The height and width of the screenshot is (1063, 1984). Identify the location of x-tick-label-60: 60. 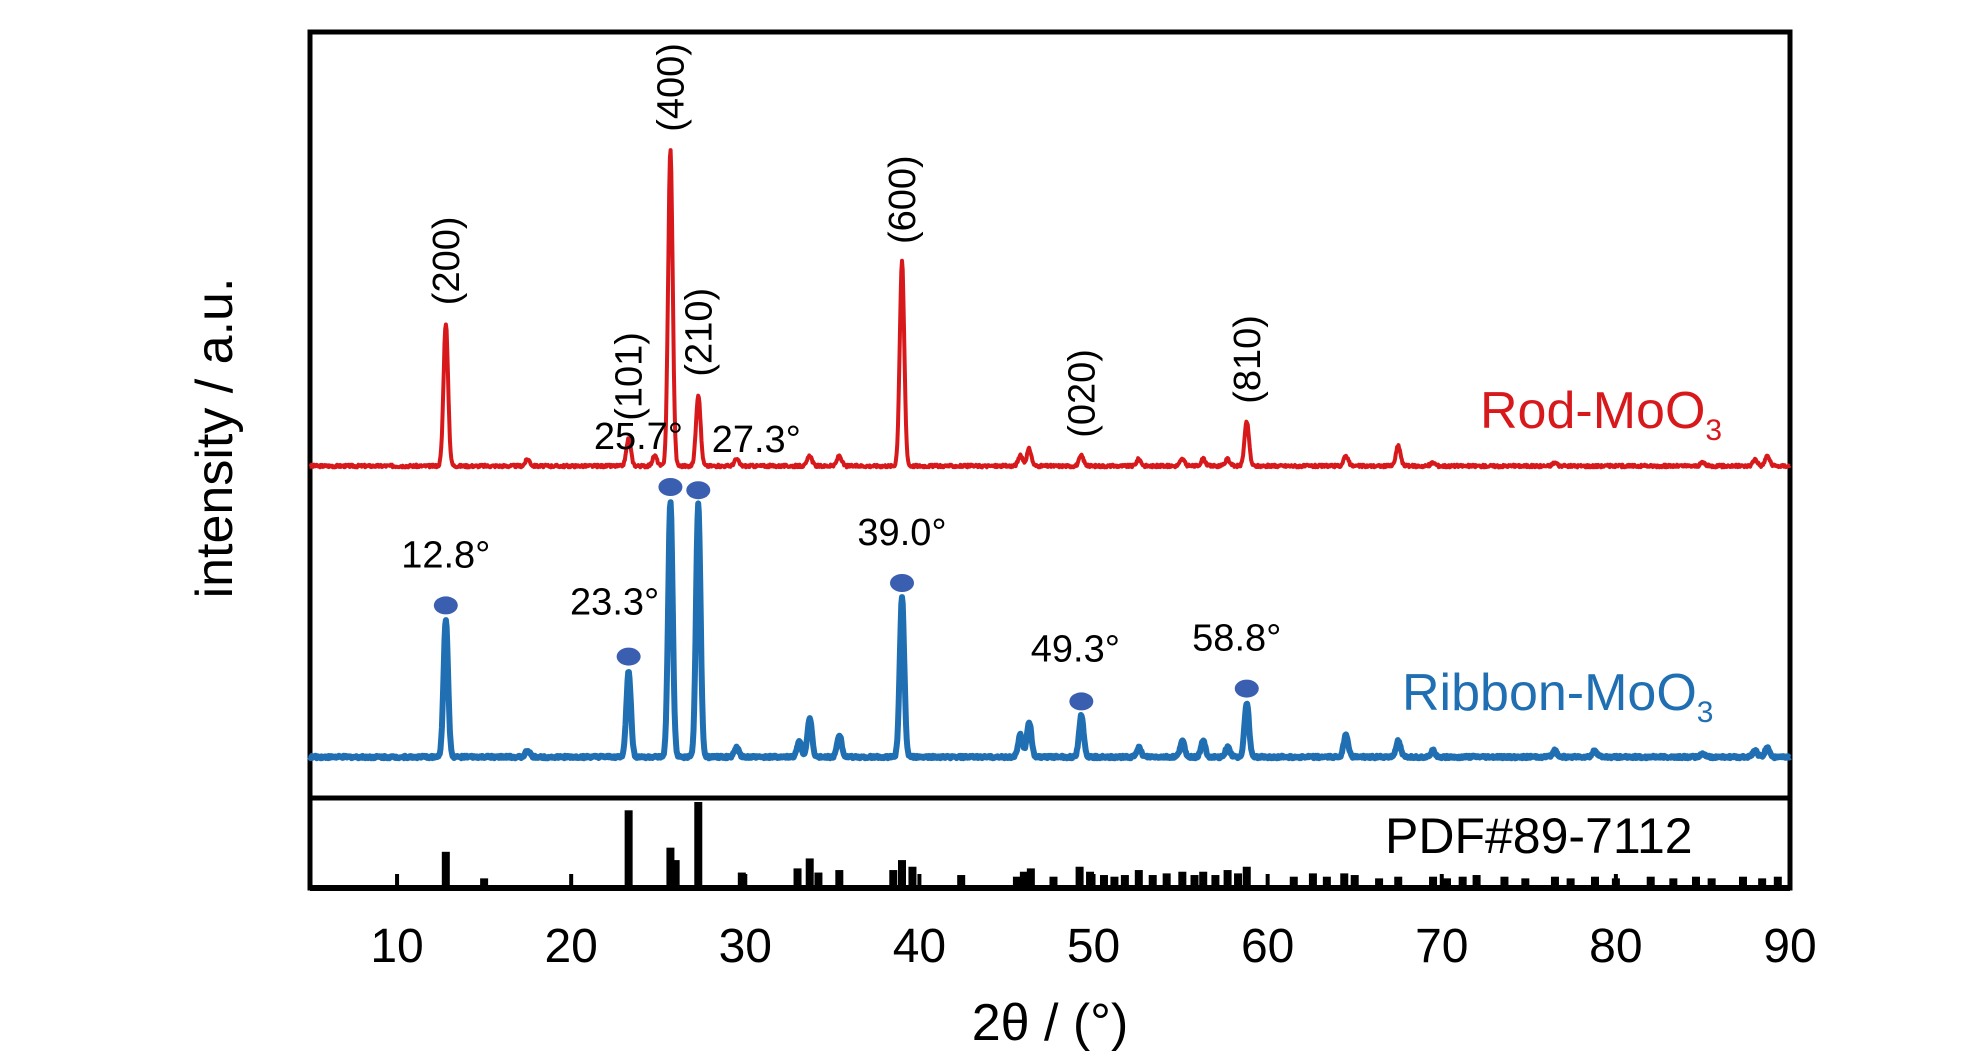
(1267, 946).